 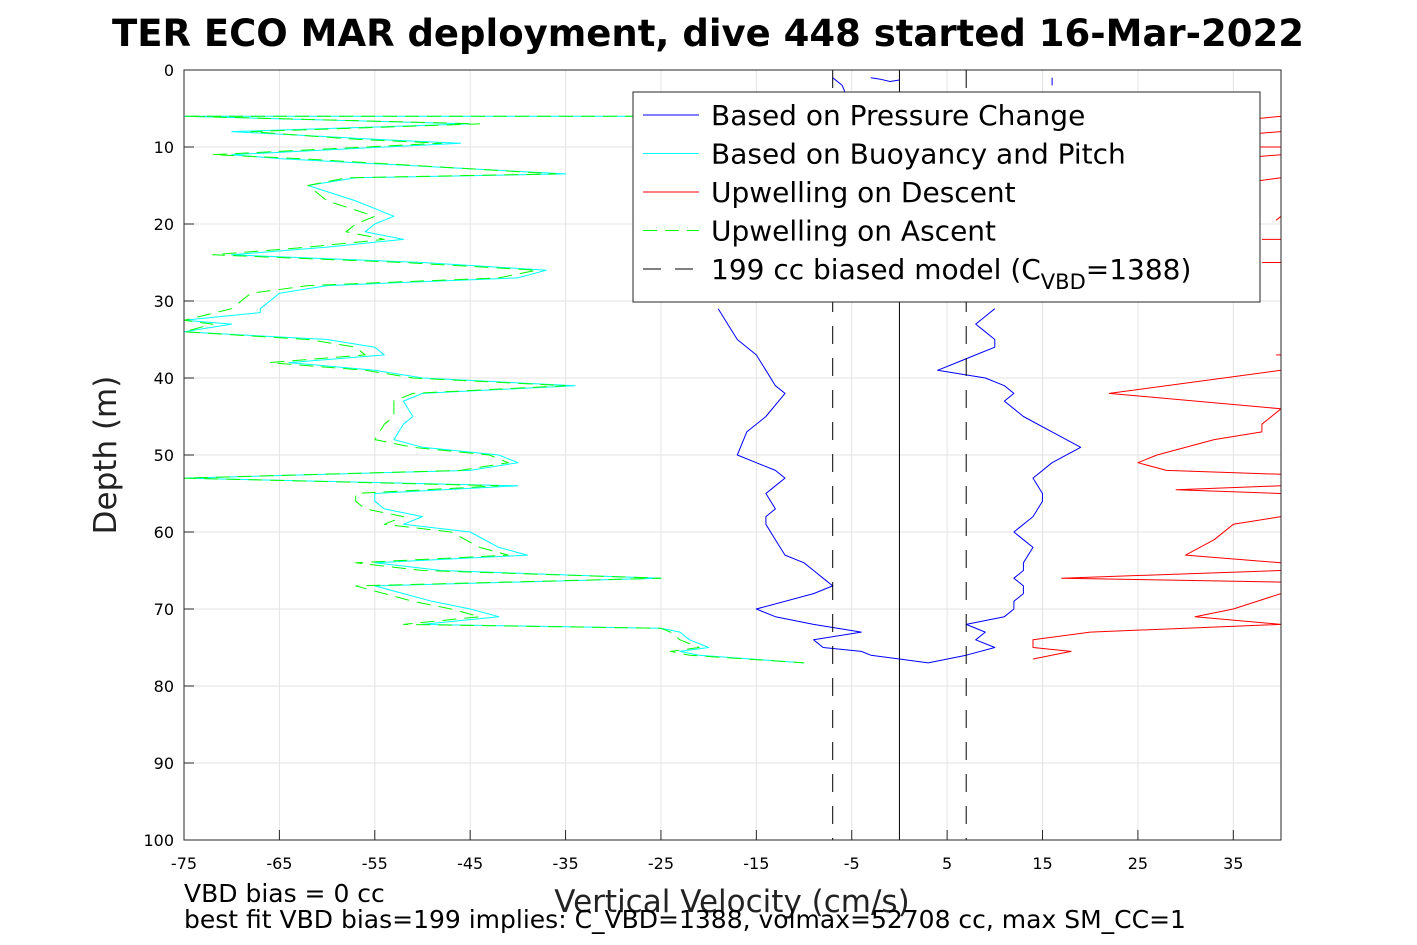 What do you see at coordinates (853, 231) in the screenshot?
I see `legend-label: Upwelling on Ascent` at bounding box center [853, 231].